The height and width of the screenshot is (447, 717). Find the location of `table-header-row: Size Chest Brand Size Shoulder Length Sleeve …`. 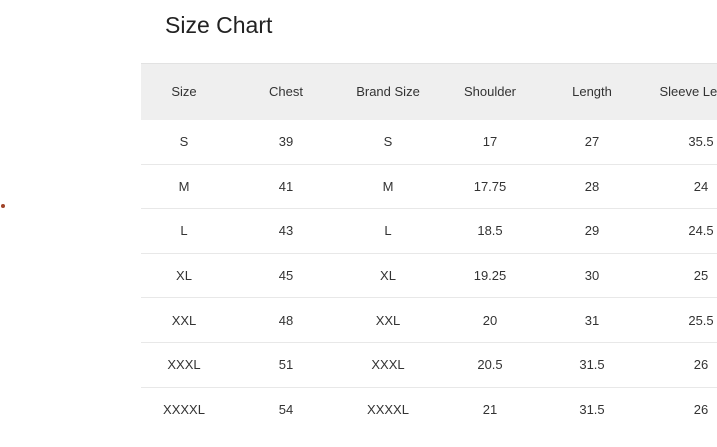

table-header-row: Size Chest Brand Size Shoulder Length Sleeve … is located at coordinates (429, 91).